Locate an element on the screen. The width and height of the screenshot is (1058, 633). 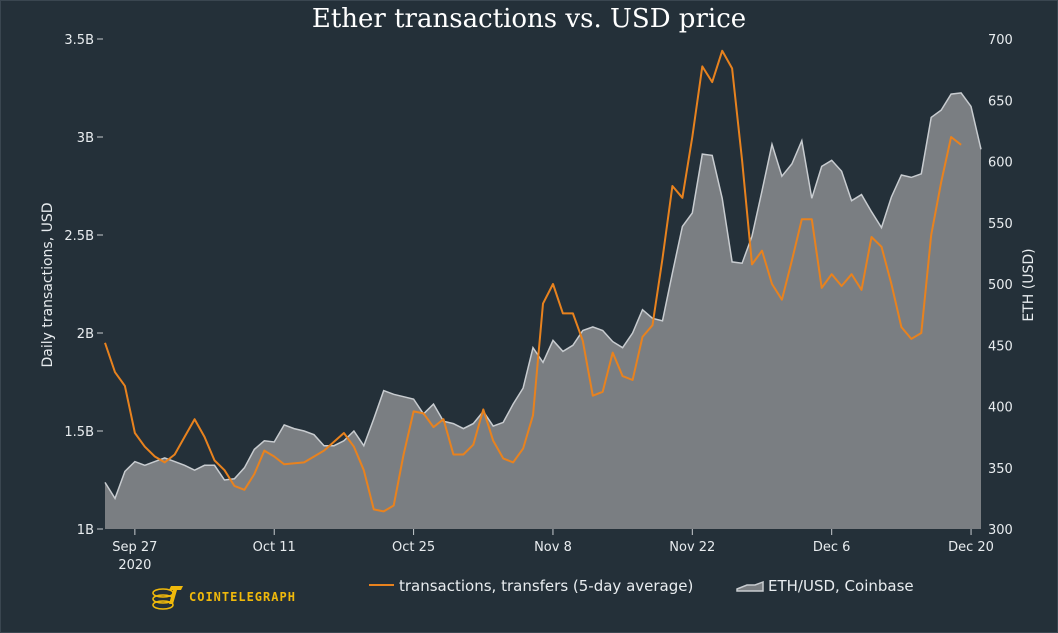
legend-swatch-eth-price is located at coordinates (750, 586).